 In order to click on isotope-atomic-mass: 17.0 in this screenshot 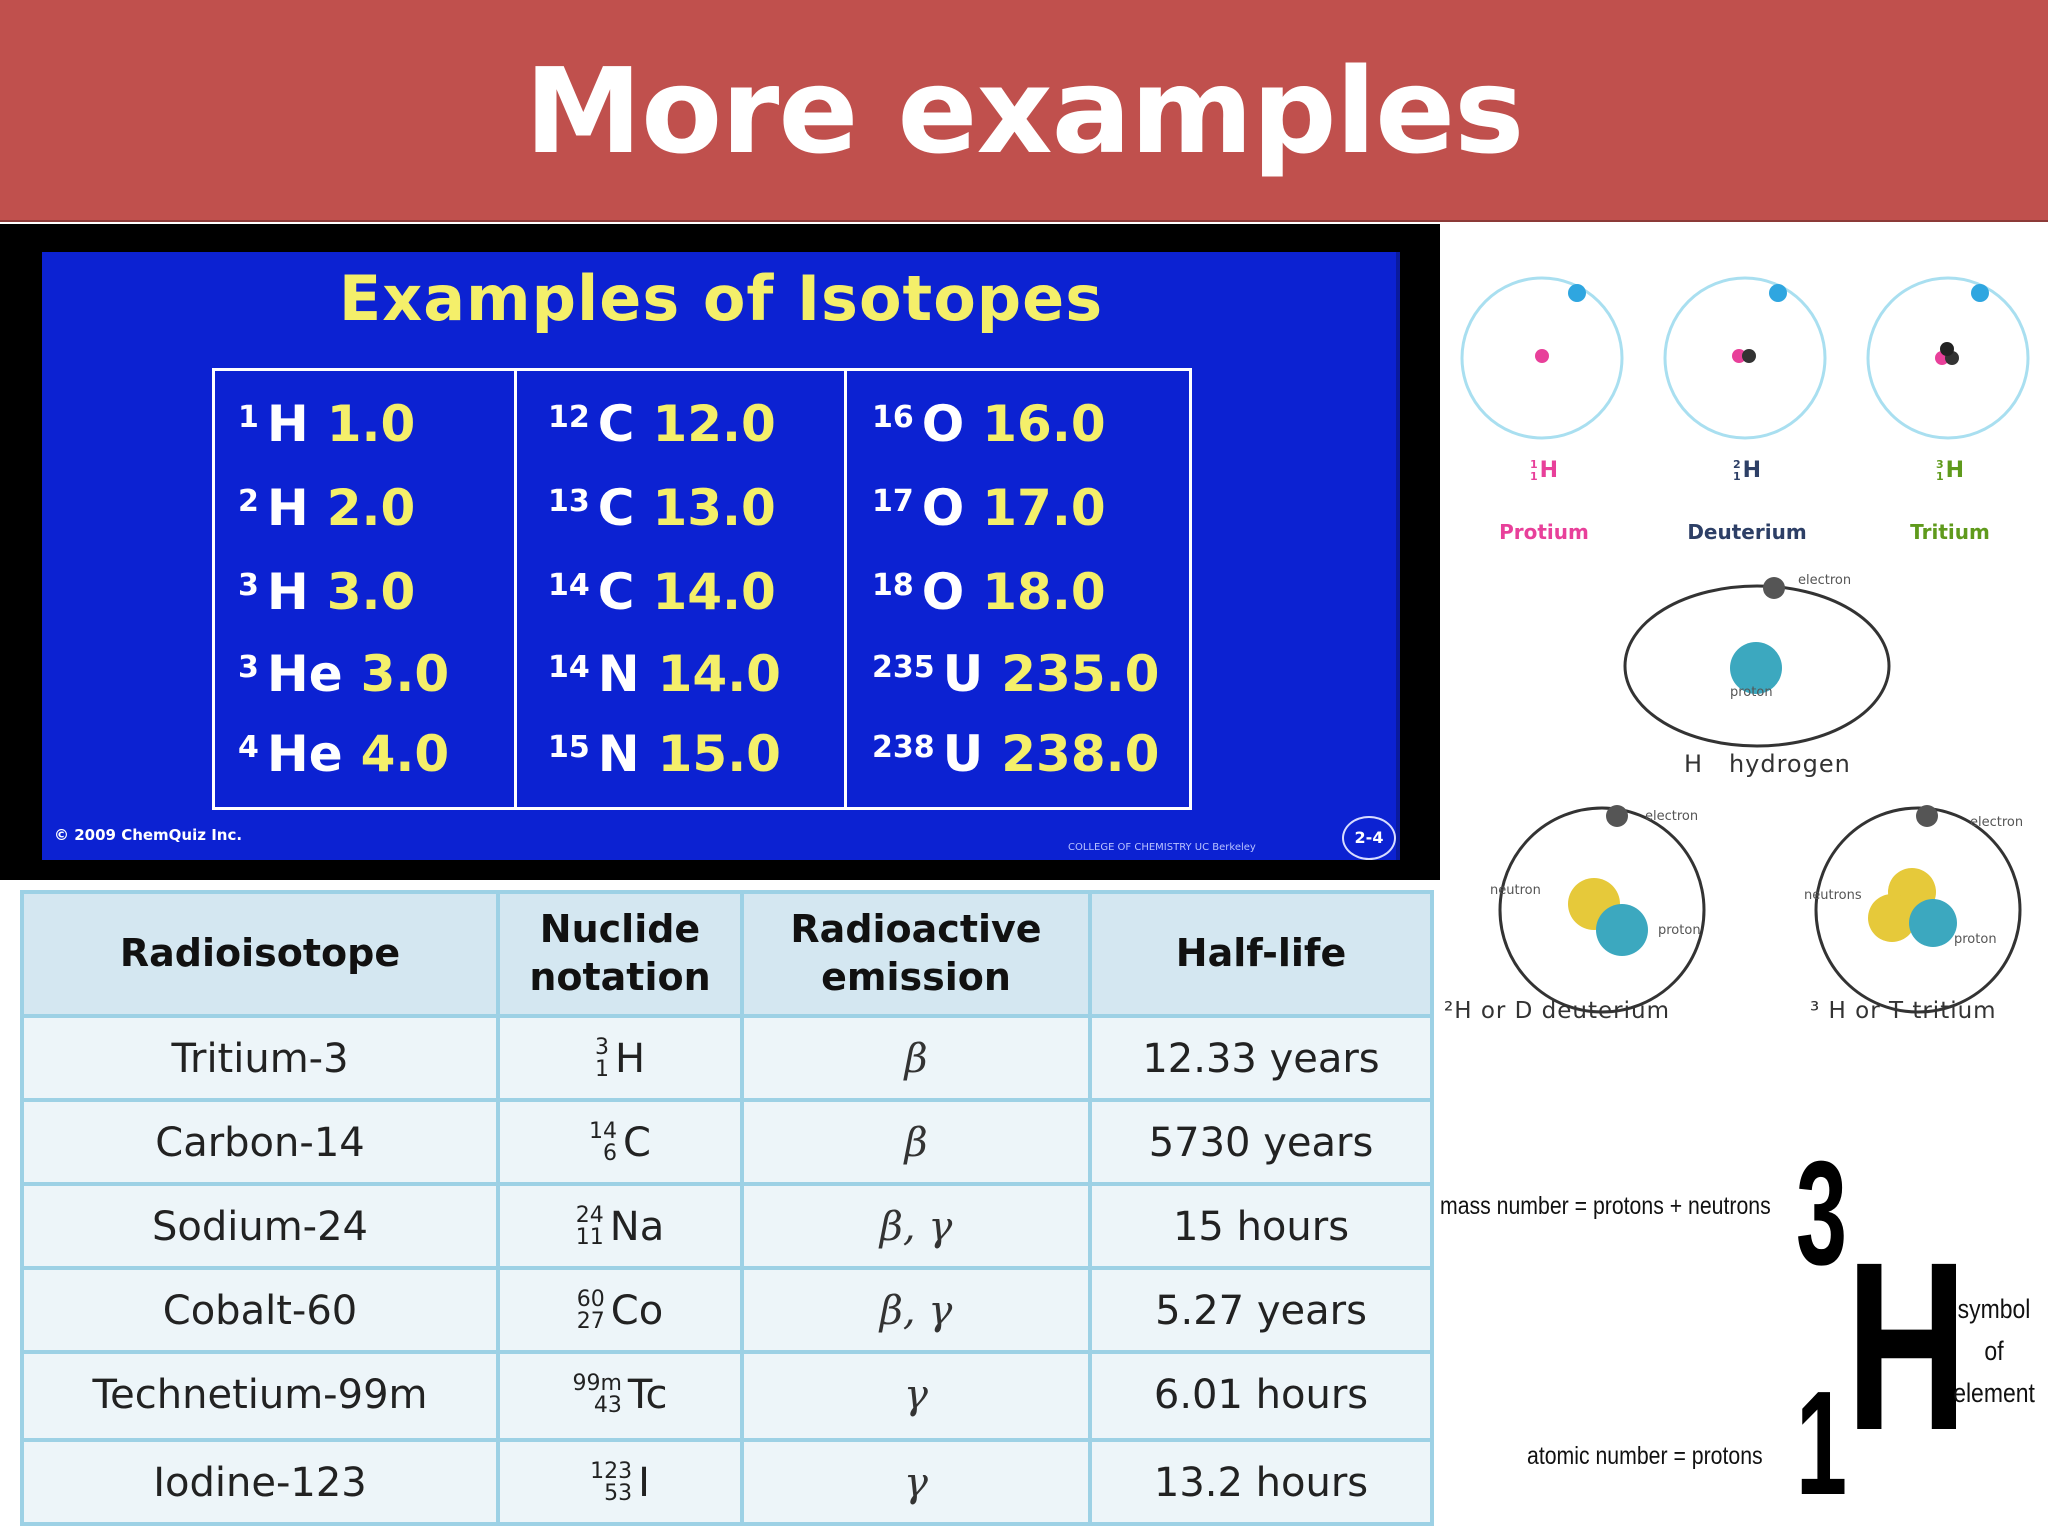, I will do `click(1044, 508)`.